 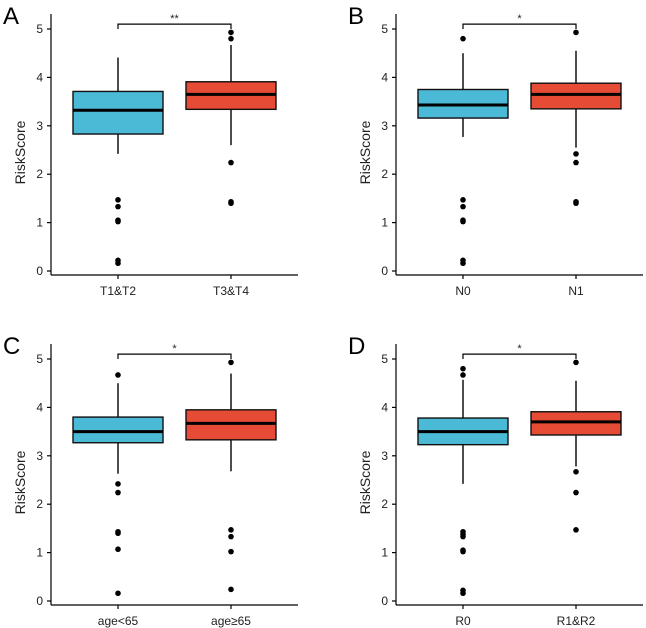 What do you see at coordinates (356, 346) in the screenshot?
I see `panel-label: D` at bounding box center [356, 346].